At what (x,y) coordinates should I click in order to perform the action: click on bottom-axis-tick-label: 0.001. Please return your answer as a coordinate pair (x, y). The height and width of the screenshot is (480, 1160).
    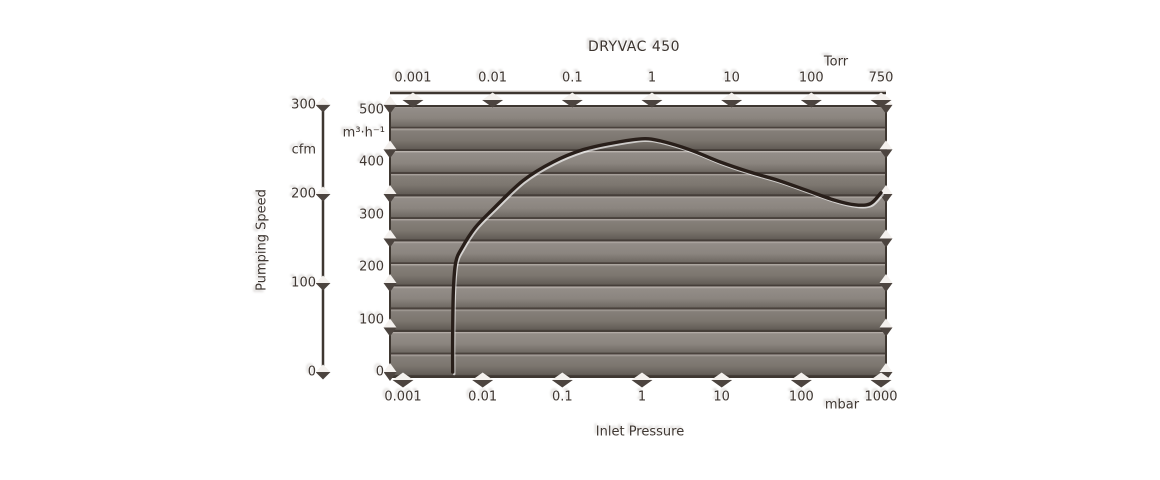
    Looking at the image, I should click on (403, 397).